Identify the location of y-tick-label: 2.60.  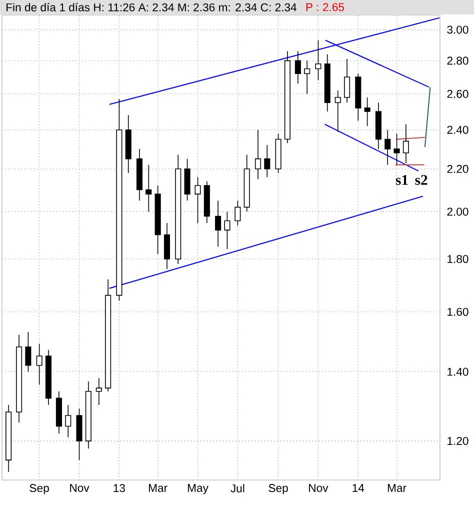
(457, 94).